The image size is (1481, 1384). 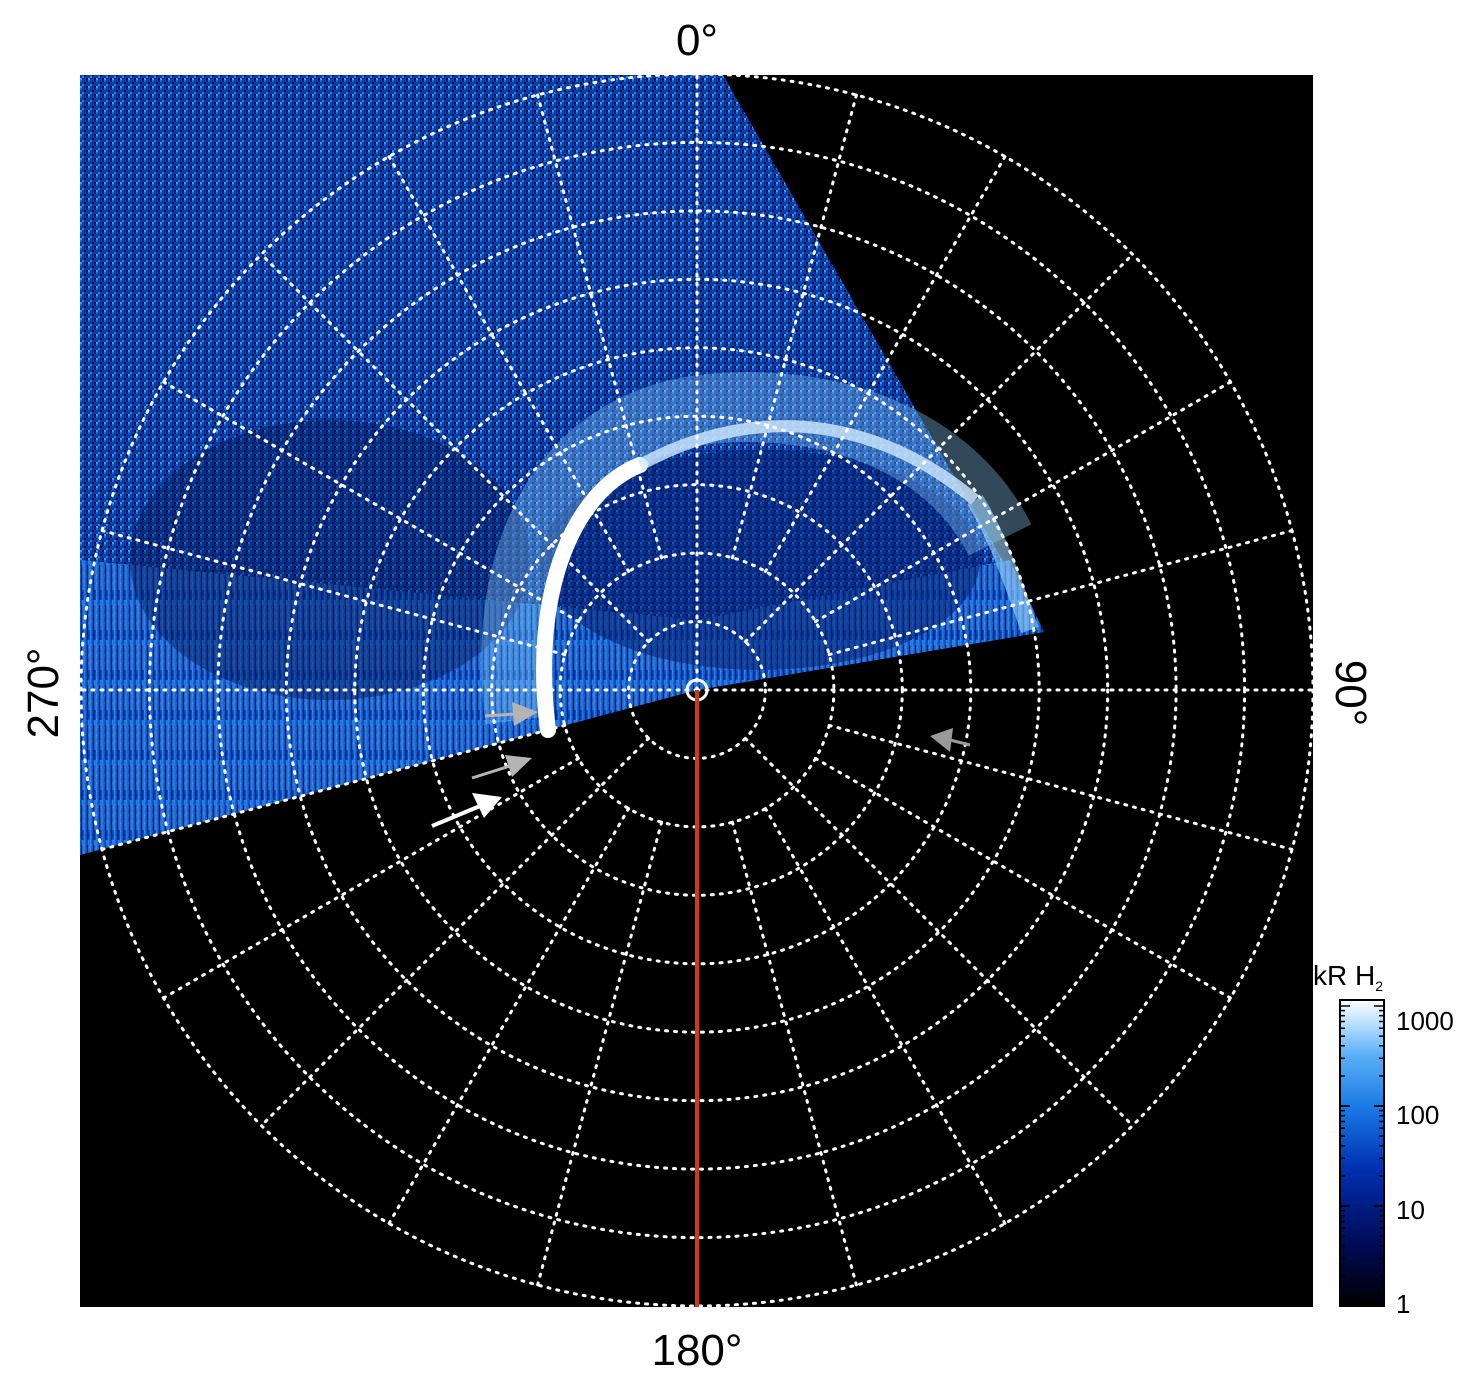 What do you see at coordinates (1362, 1153) in the screenshot?
I see `colorbar-gradient` at bounding box center [1362, 1153].